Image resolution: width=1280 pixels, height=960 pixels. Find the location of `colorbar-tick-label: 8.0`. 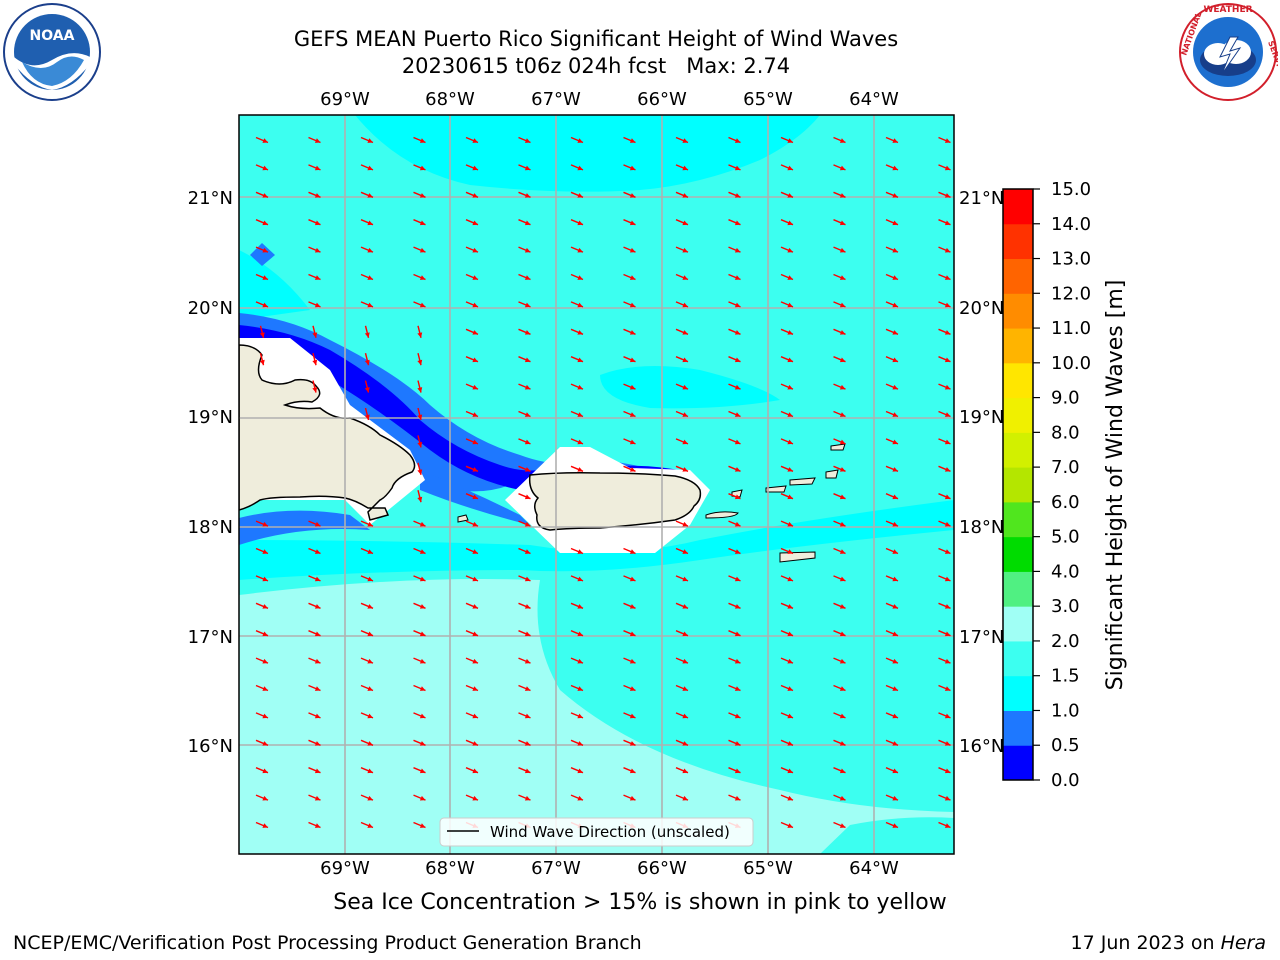

colorbar-tick-label: 8.0 is located at coordinates (1065, 432).